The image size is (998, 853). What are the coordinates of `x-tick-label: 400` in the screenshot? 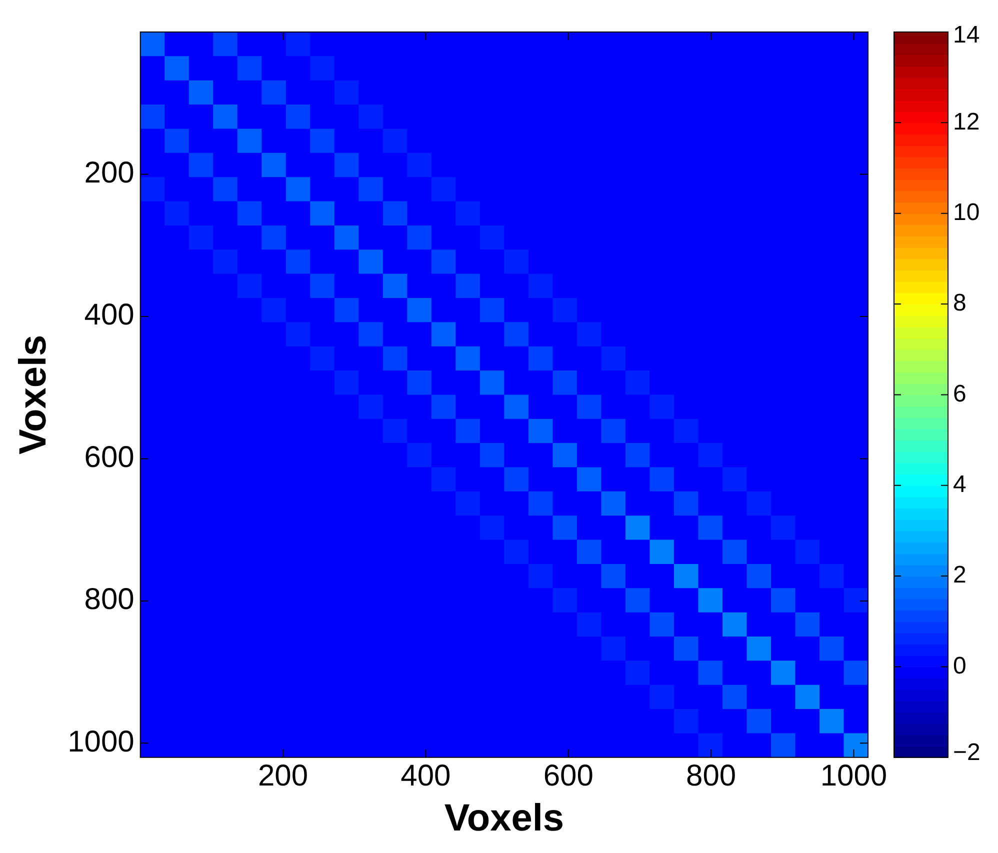 It's located at (425, 776).